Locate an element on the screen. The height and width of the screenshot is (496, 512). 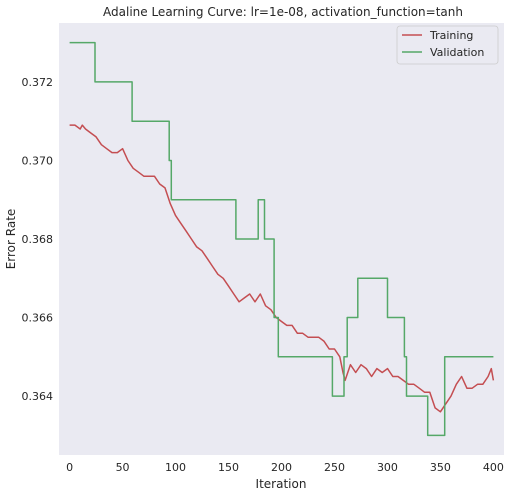
y-axis-label: Error Rate is located at coordinates (11, 239).